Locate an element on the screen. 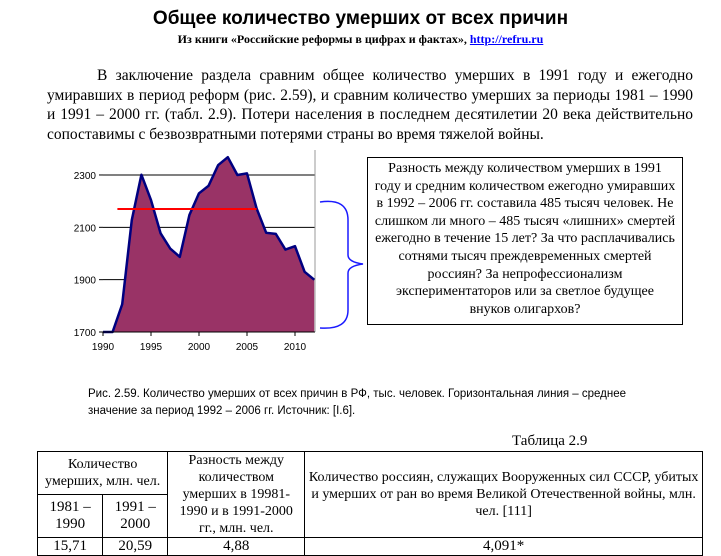 This screenshot has width=721, height=556. brace-icon is located at coordinates (343, 265).